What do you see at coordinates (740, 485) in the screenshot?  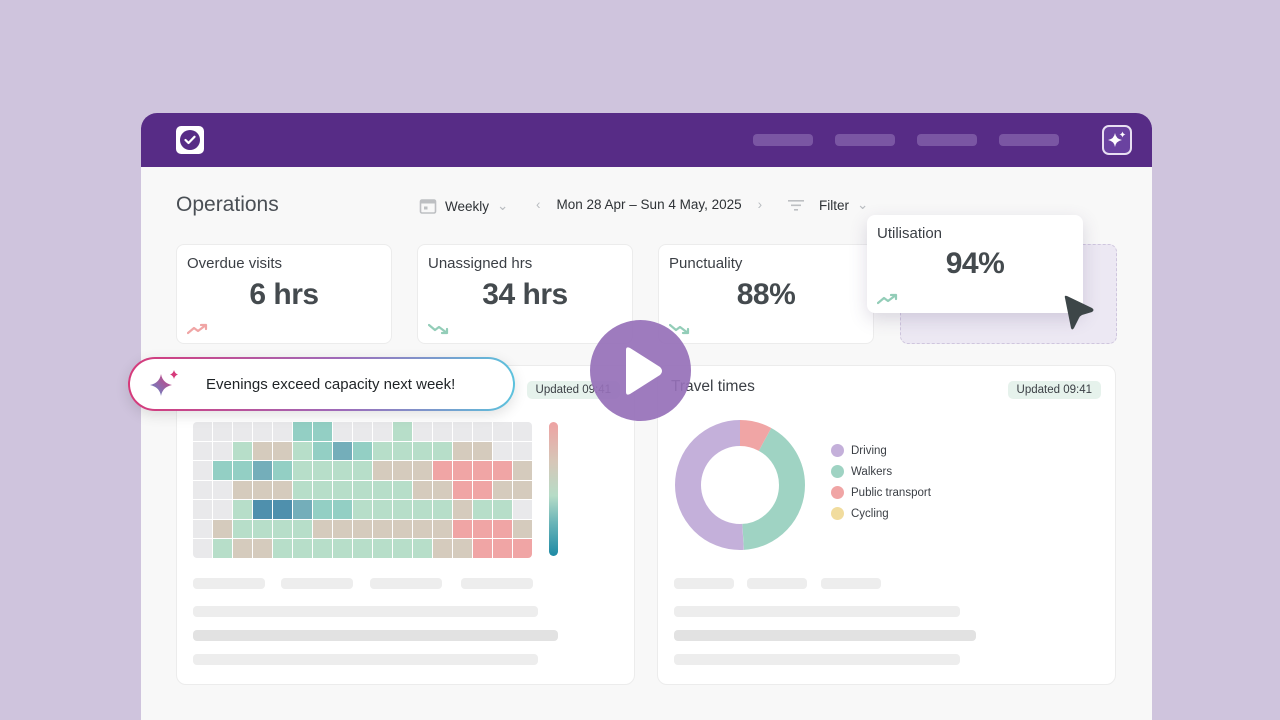 I see `travel-times-donut-chart` at bounding box center [740, 485].